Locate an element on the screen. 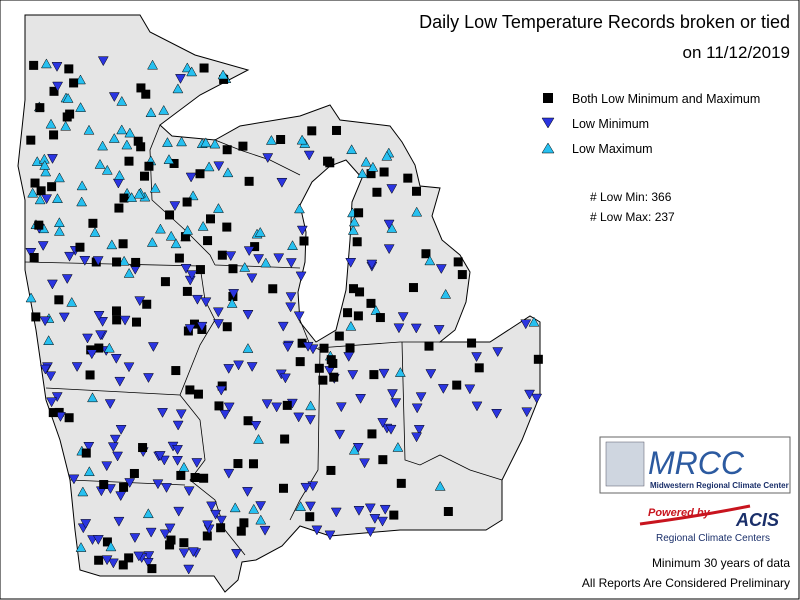 The height and width of the screenshot is (600, 800). acis-logo: Powered by ACIS Regional Climate Centers is located at coordinates (709, 524).